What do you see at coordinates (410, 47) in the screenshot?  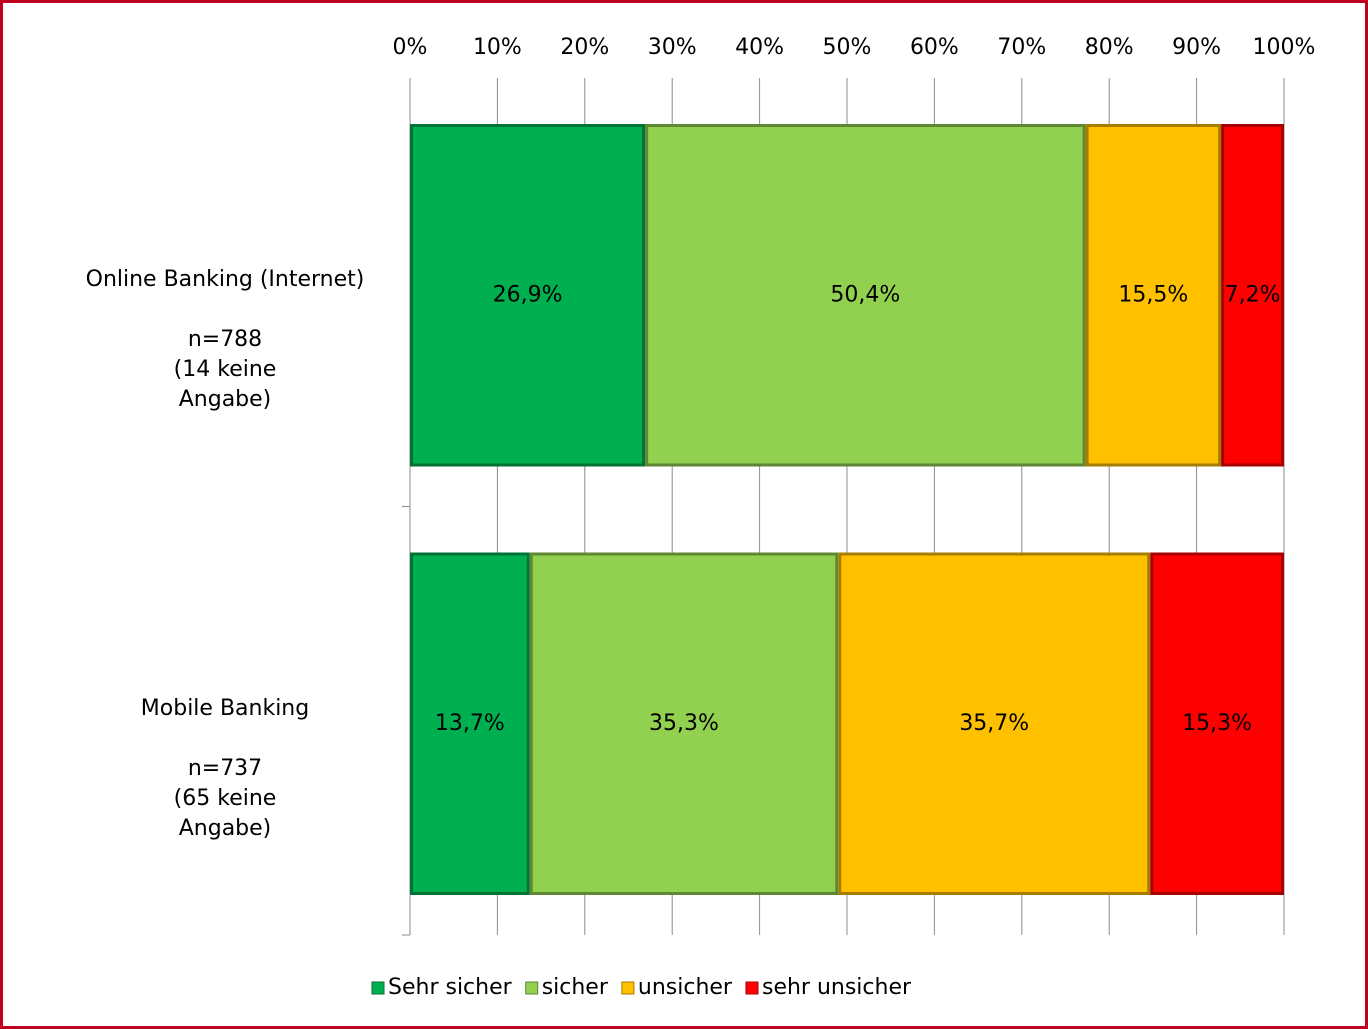 I see `x-tick-label: 0%` at bounding box center [410, 47].